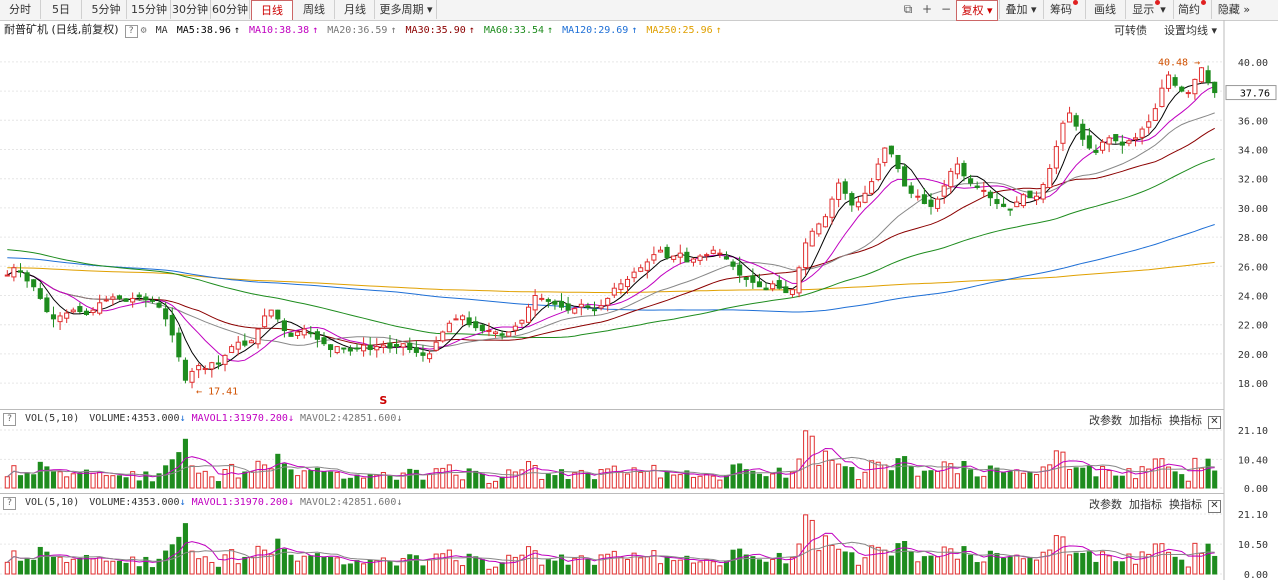  Describe the element at coordinates (1253, 180) in the screenshot. I see `y-tick-label: 32.00` at that location.